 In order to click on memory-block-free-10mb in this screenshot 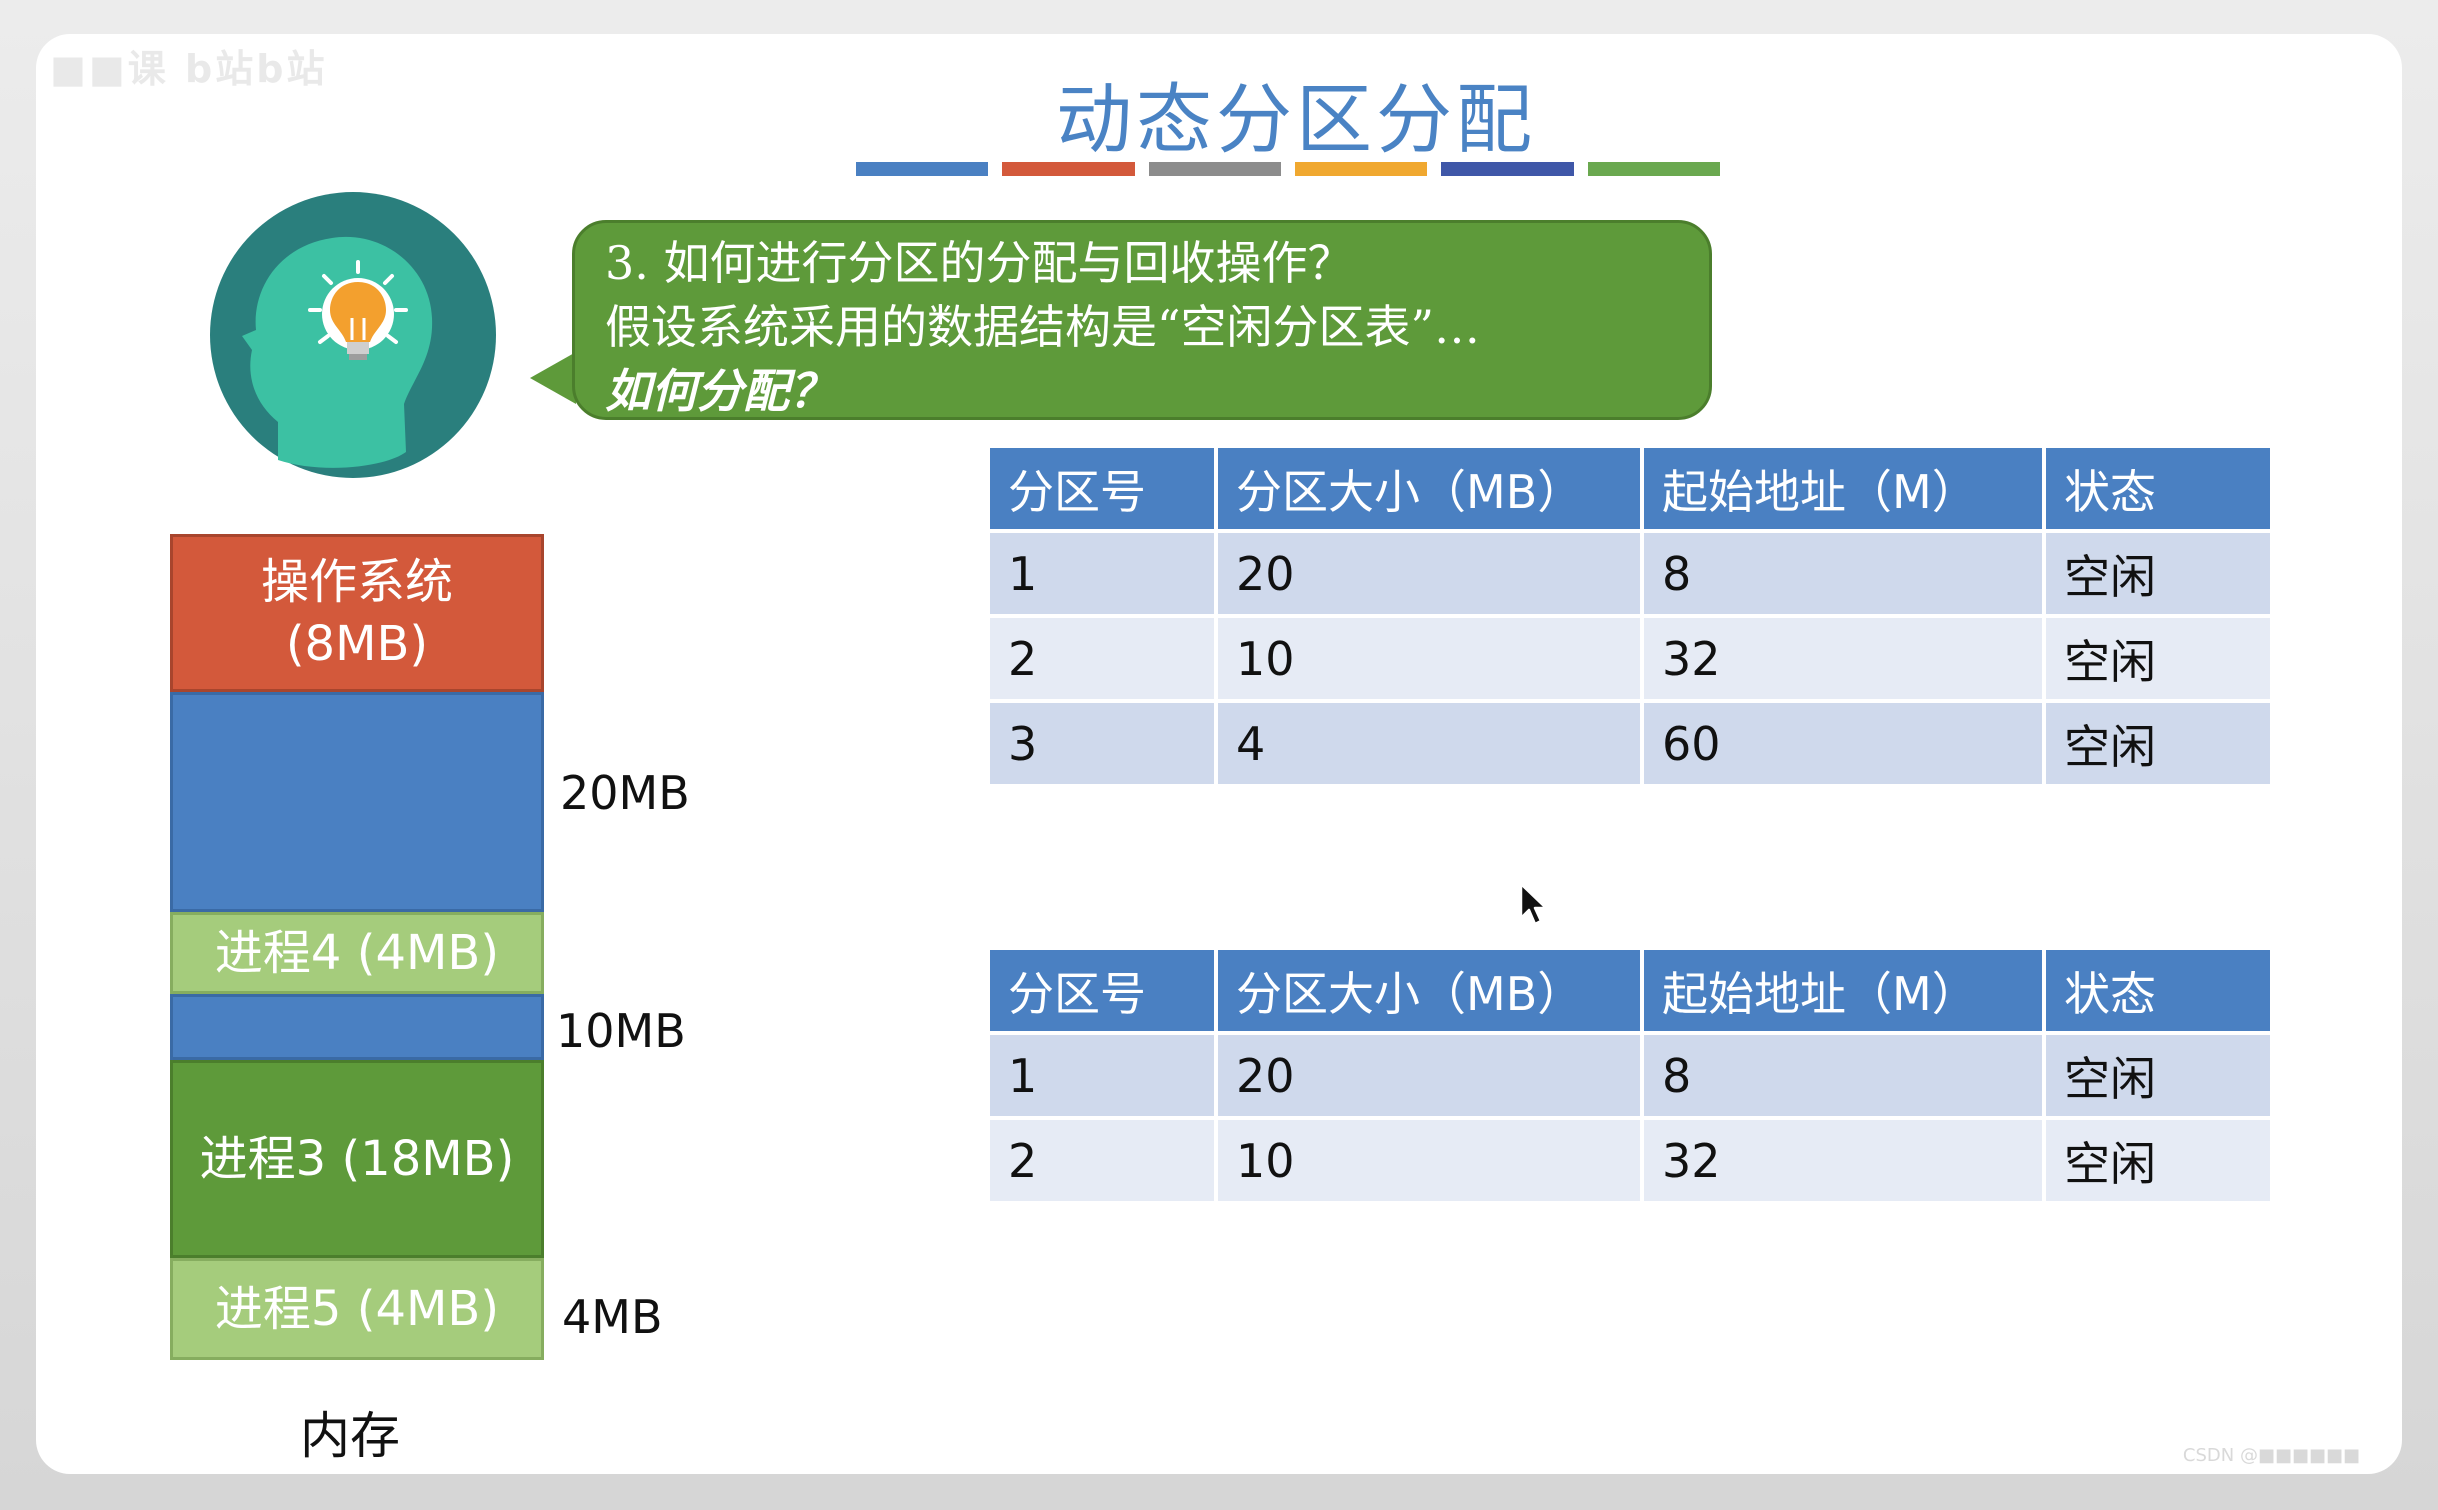, I will do `click(357, 1027)`.